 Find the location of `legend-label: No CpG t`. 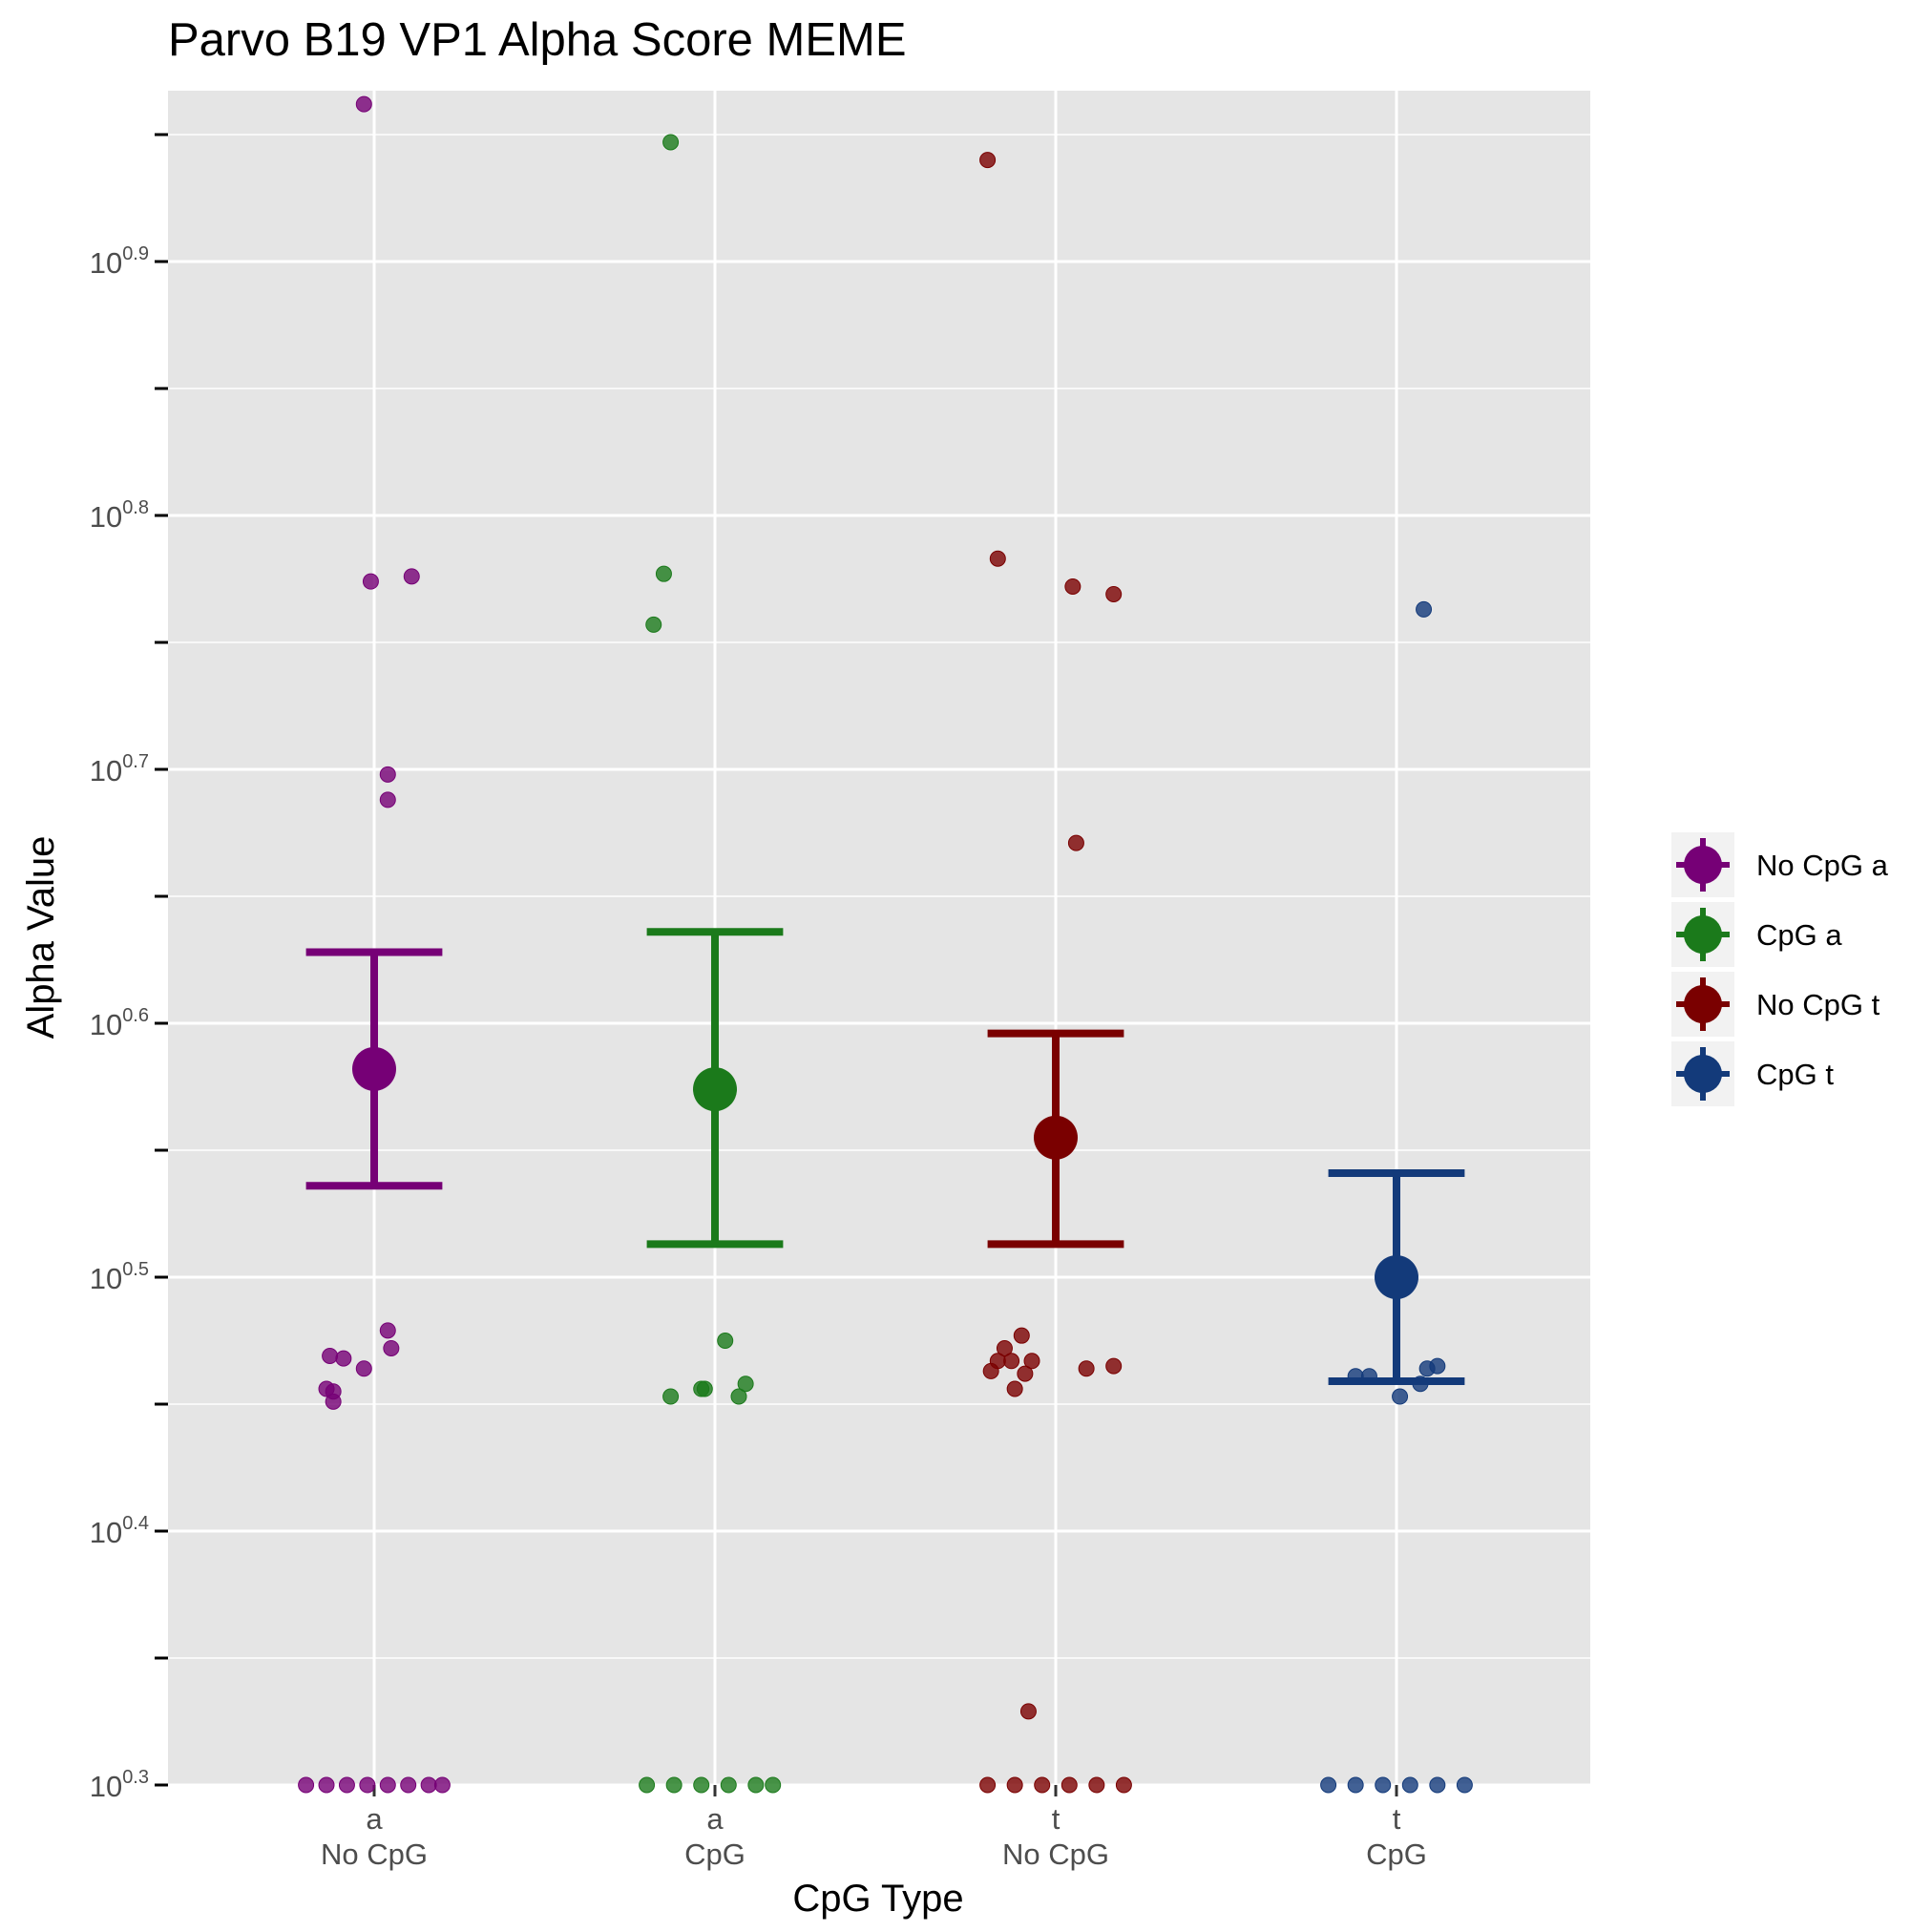

legend-label: No CpG t is located at coordinates (1818, 1005).